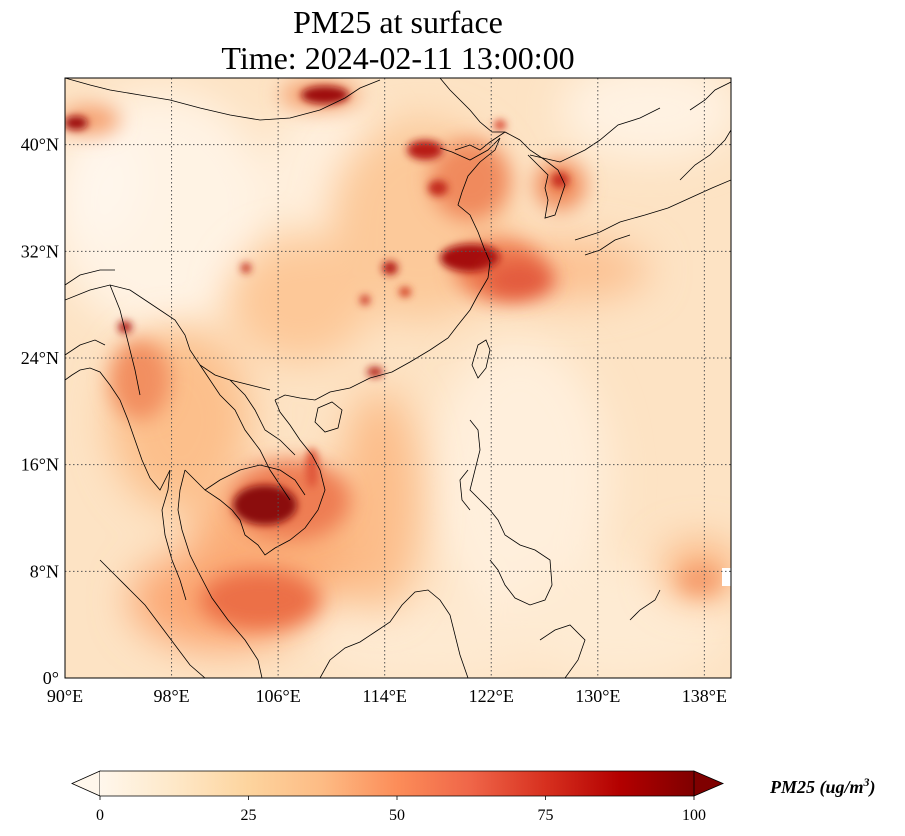  Describe the element at coordinates (278, 696) in the screenshot. I see `x-tick-label: 106°E` at that location.